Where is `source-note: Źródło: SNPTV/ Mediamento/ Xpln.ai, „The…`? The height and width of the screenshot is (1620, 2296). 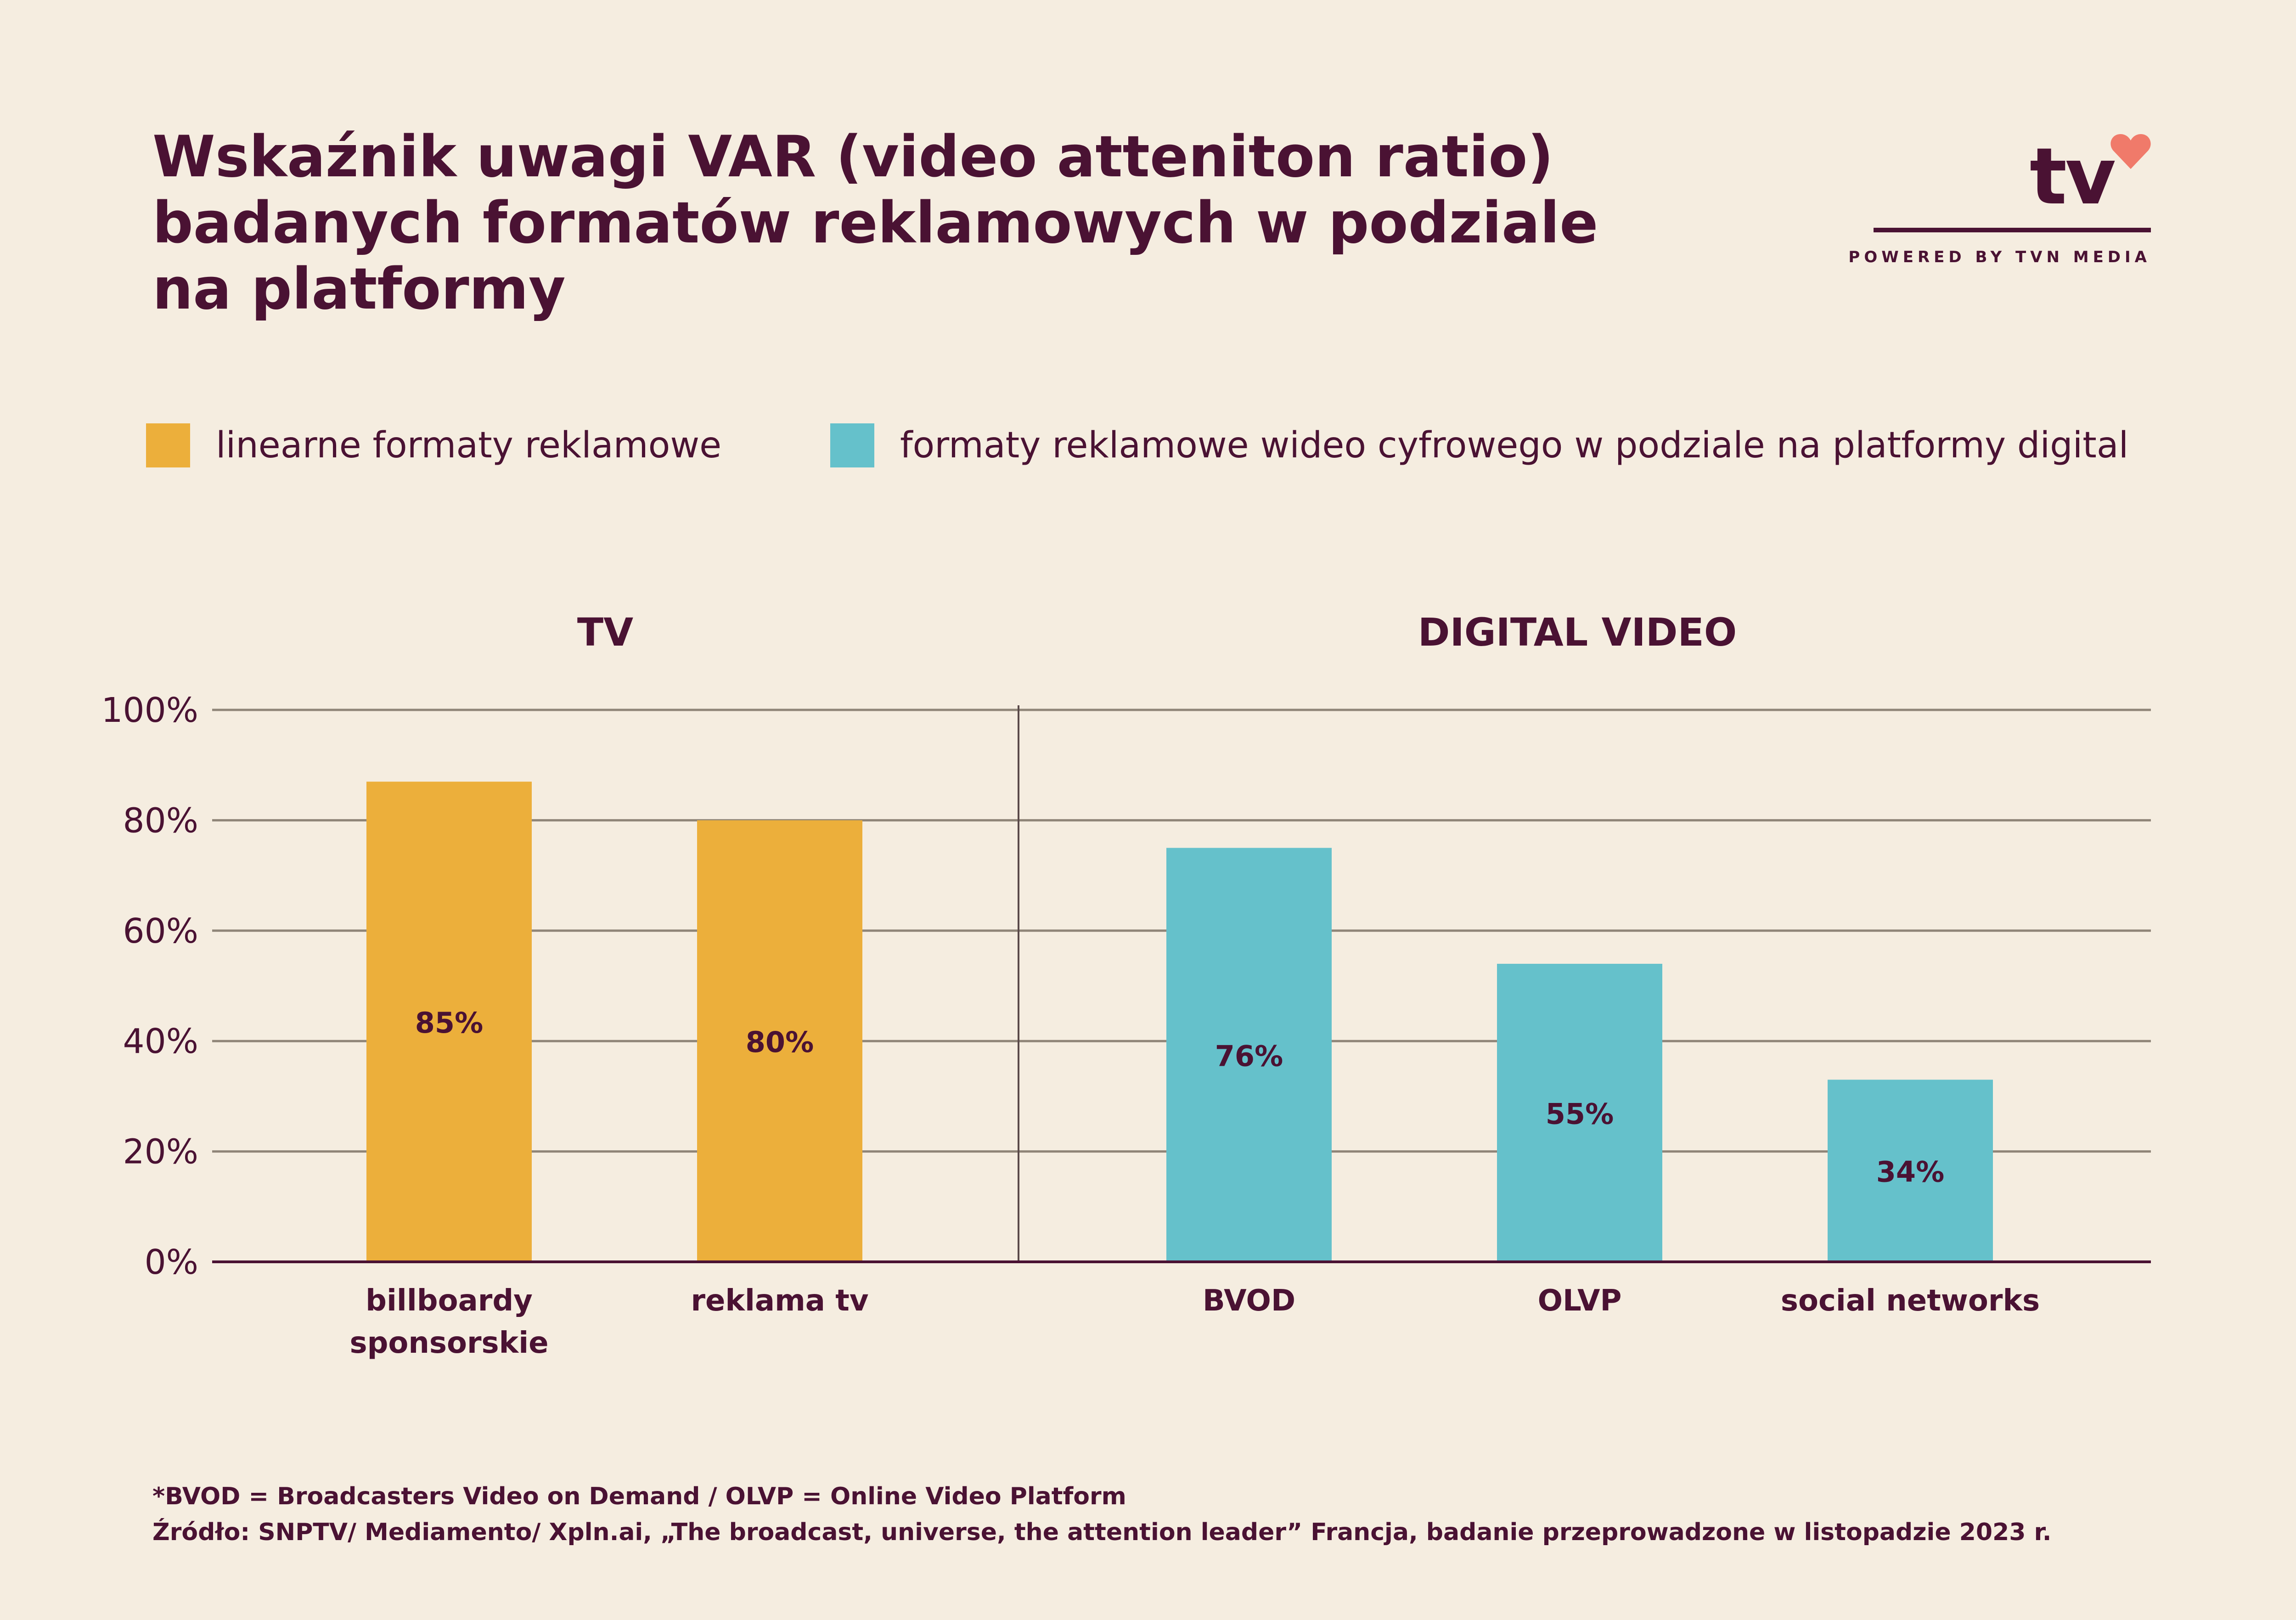
source-note: Źródło: SNPTV/ Mediamento/ Xpln.ai, „The… is located at coordinates (1102, 1532).